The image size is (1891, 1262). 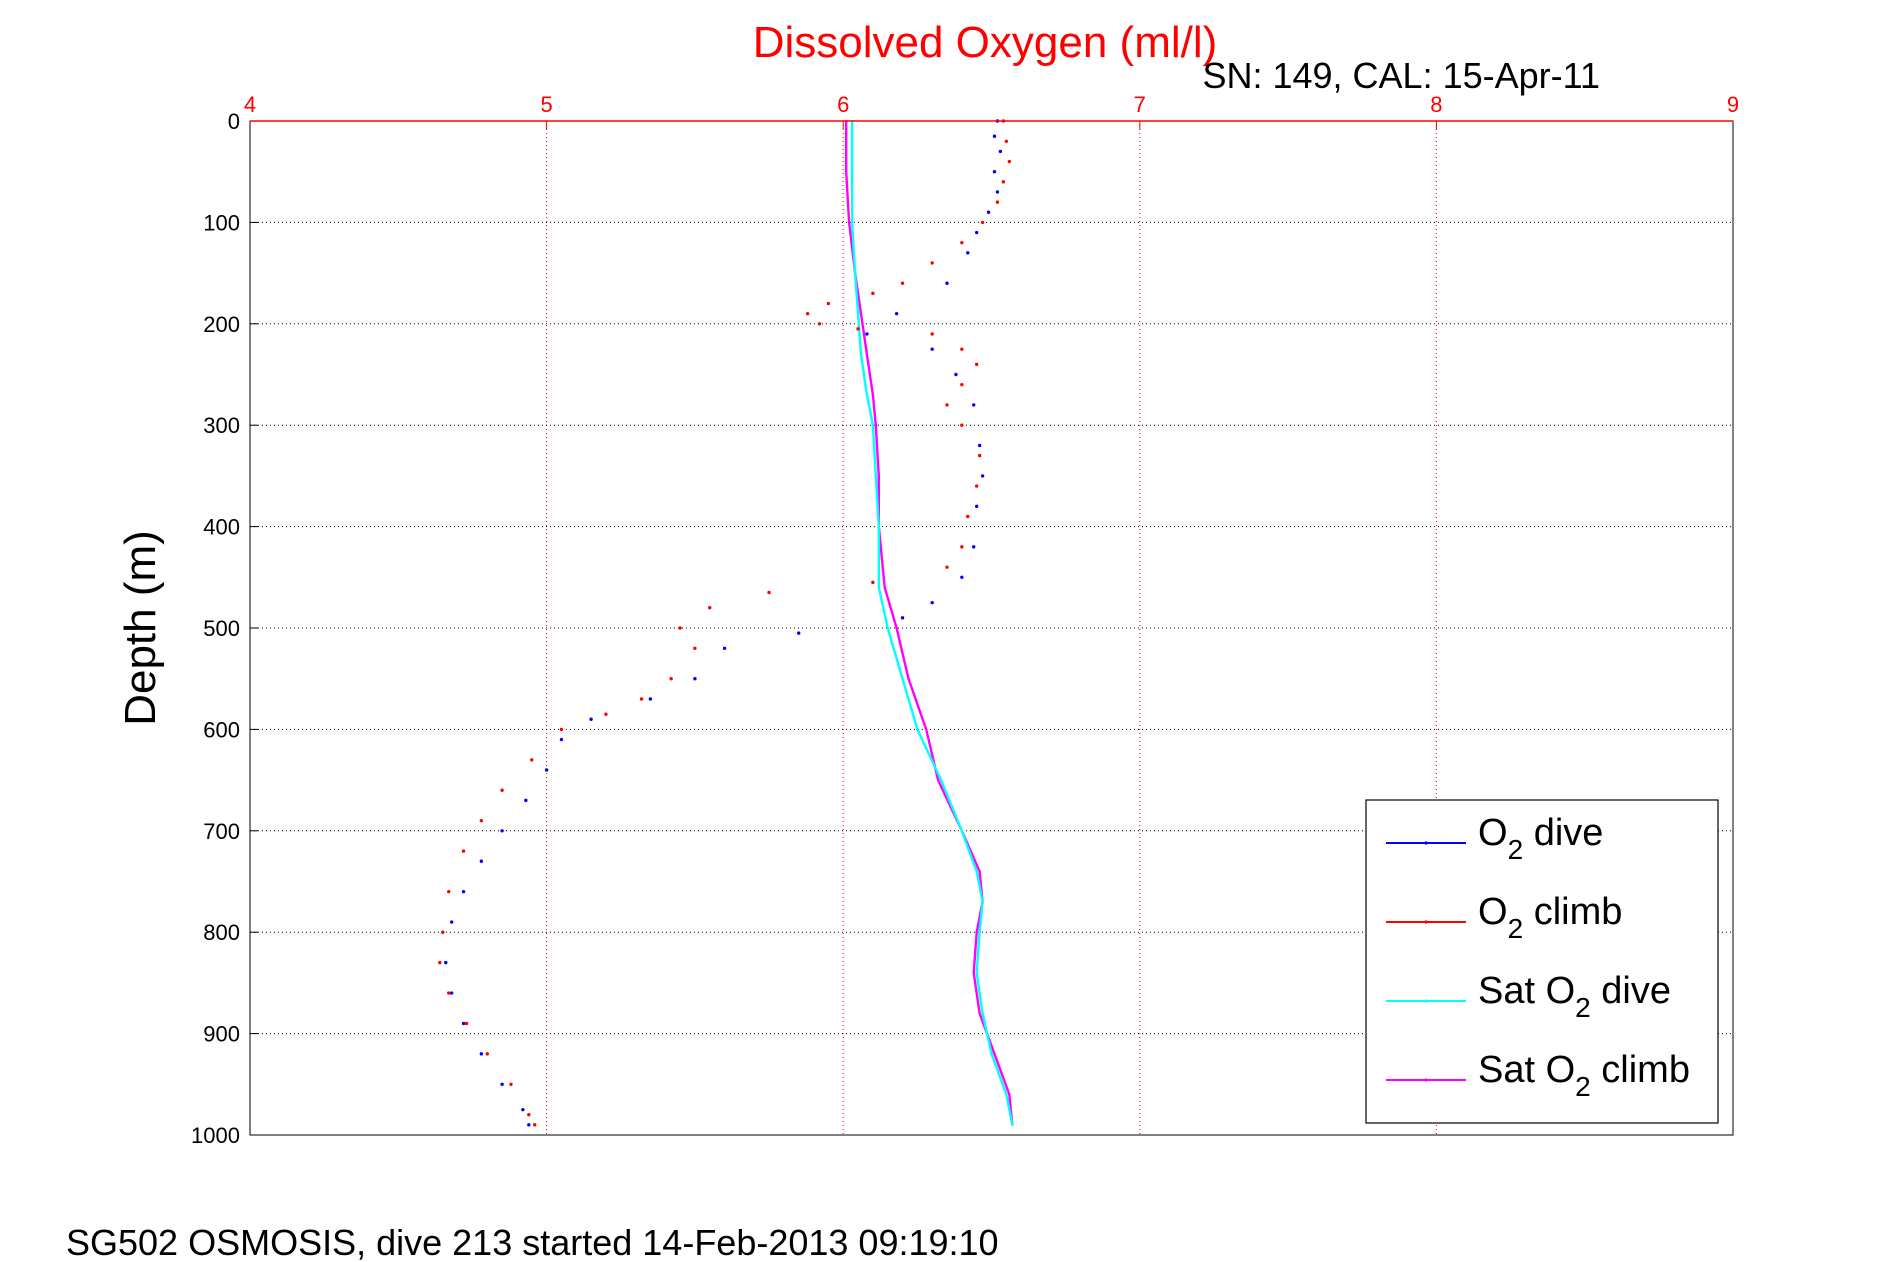 I want to click on y-tick-label: 0, so click(x=234, y=121).